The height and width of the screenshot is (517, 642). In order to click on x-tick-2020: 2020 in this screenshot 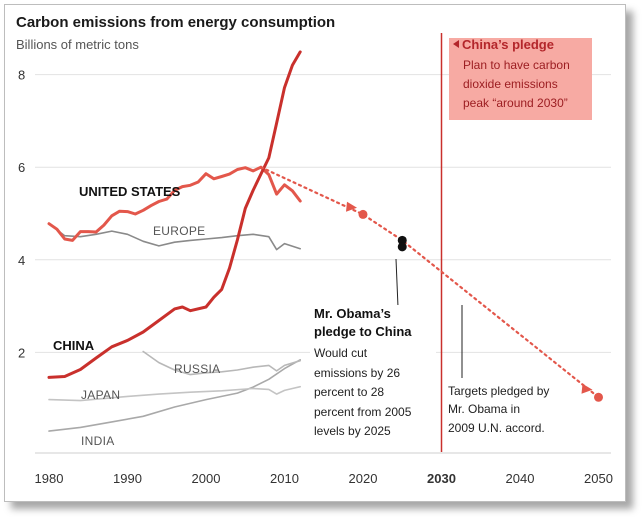, I will do `click(363, 478)`.